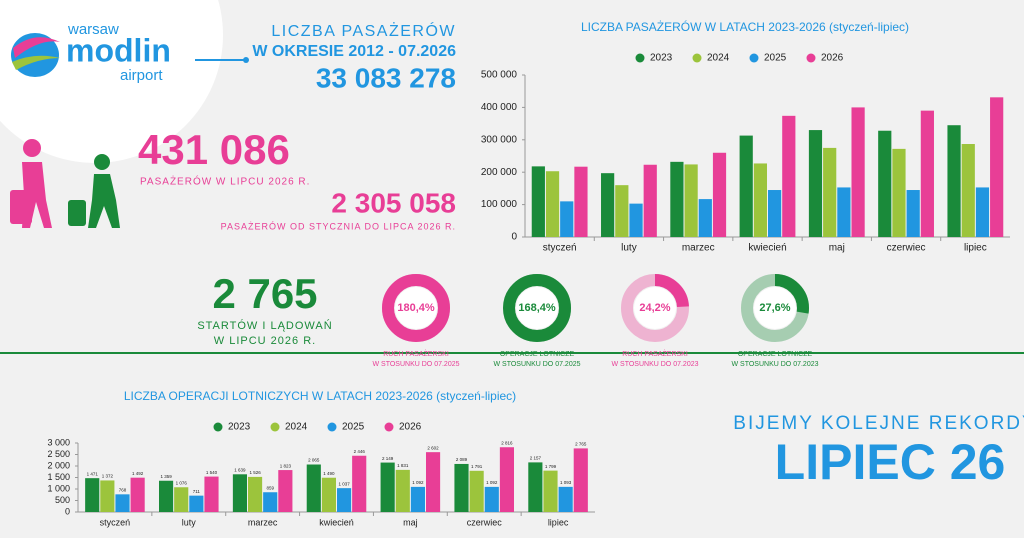  Describe the element at coordinates (551, 466) in the screenshot. I see `value-label: 1 799` at that location.